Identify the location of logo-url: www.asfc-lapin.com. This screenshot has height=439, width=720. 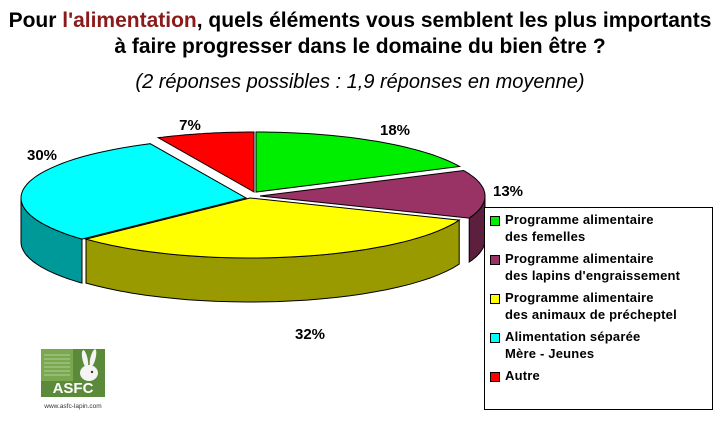
(72, 406).